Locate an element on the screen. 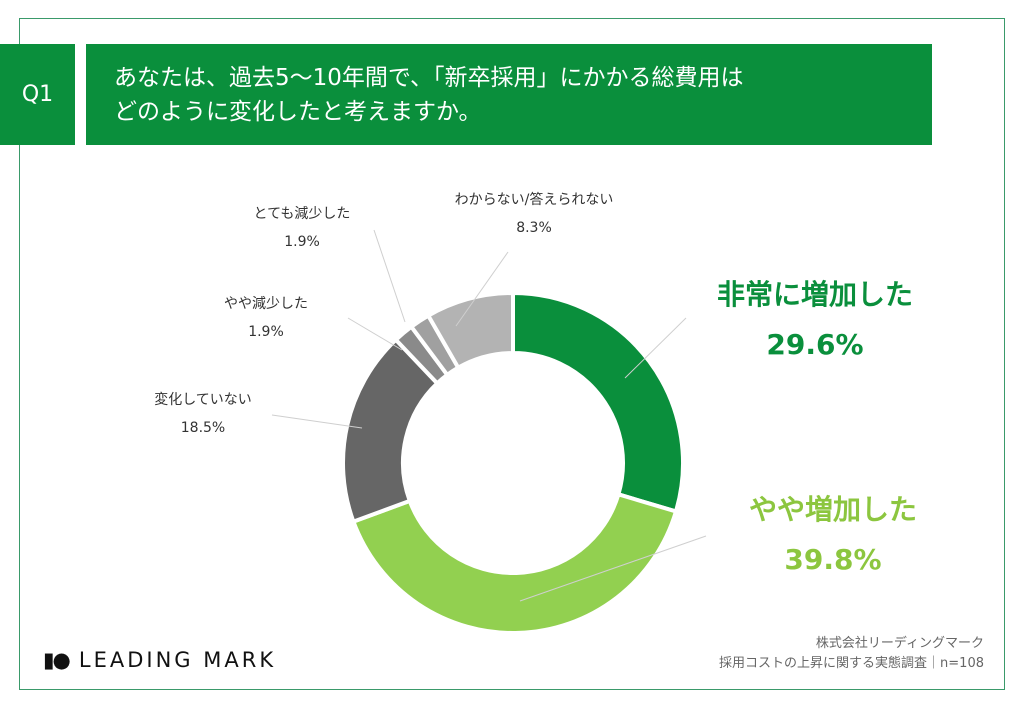 The width and height of the screenshot is (1024, 709). source-company: 株式会社リーディングマーク is located at coordinates (899, 643).